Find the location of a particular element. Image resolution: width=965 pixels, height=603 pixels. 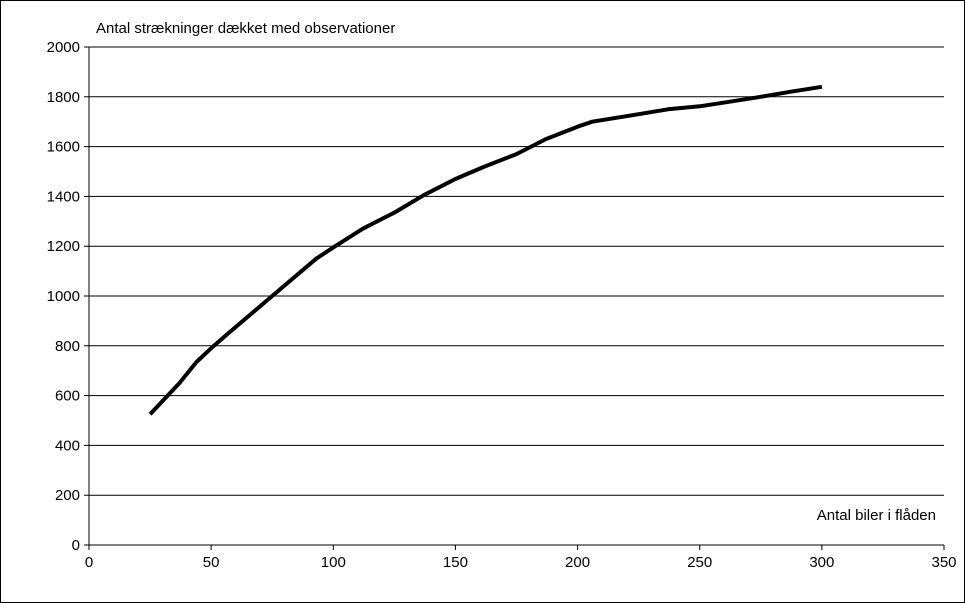

x-tick-labels: 0 50 100 150 200 250 300 350 is located at coordinates (521, 562).